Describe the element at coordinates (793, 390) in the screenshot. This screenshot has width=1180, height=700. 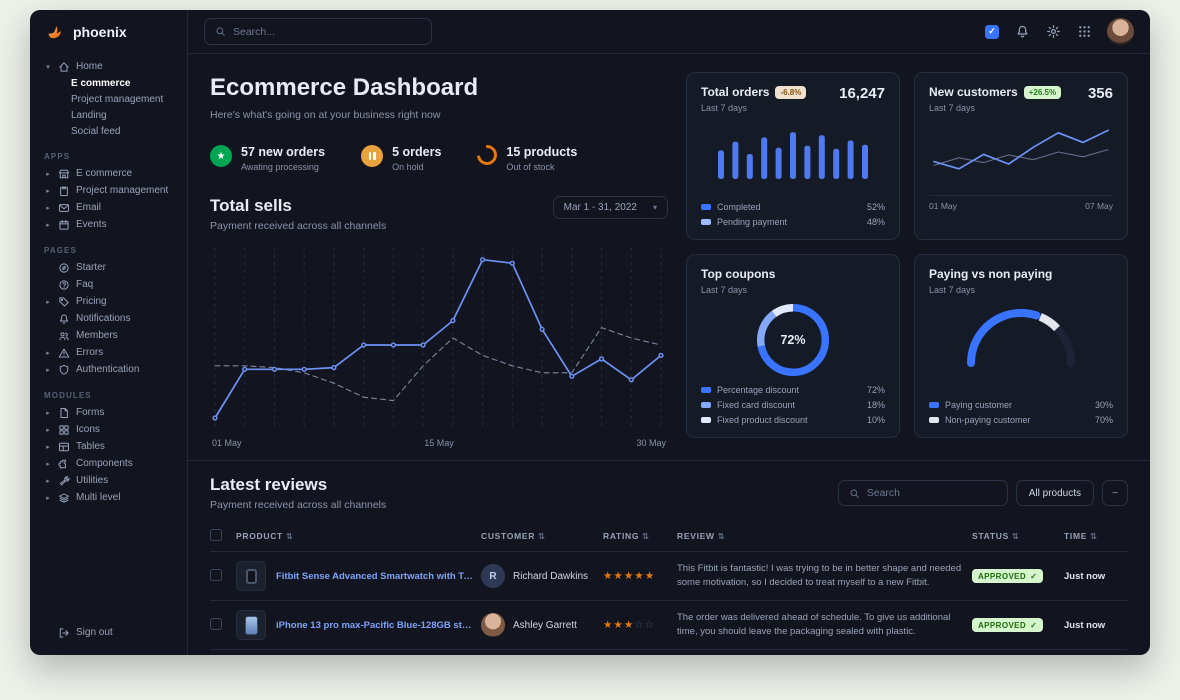
I see `legend-item: Percentage discount 72%` at that location.